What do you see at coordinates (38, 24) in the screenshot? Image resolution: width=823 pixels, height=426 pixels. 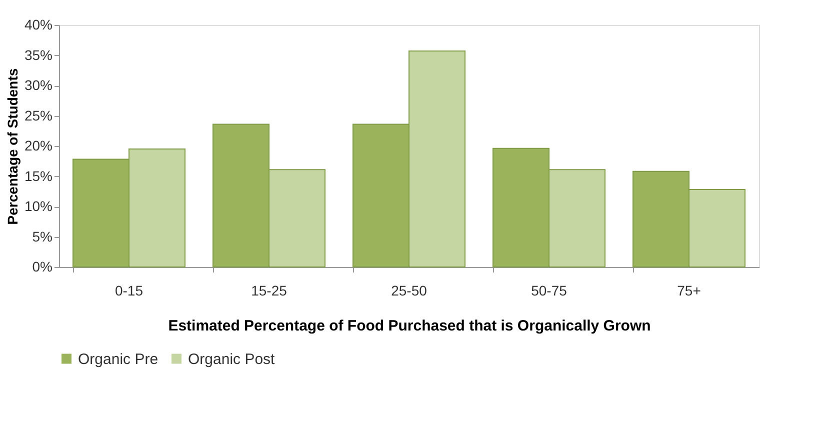 I see `y-tick-label: 40%` at bounding box center [38, 24].